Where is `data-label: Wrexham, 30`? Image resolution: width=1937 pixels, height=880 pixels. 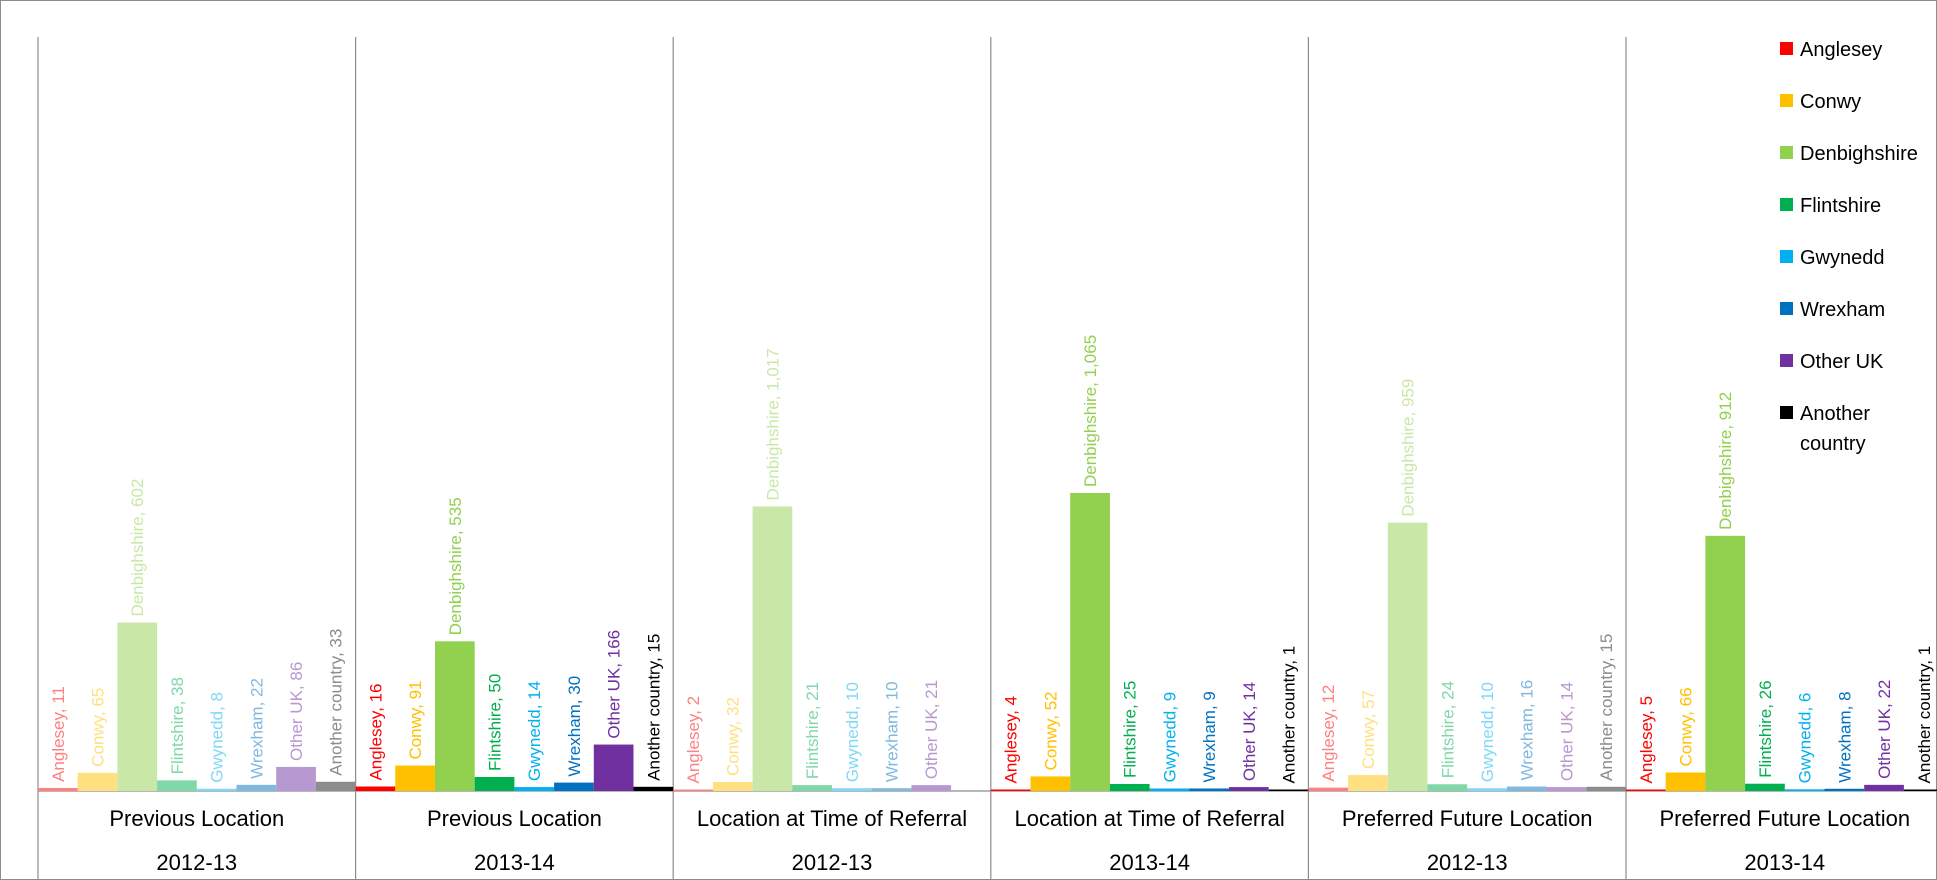 data-label: Wrexham, 30 is located at coordinates (574, 726).